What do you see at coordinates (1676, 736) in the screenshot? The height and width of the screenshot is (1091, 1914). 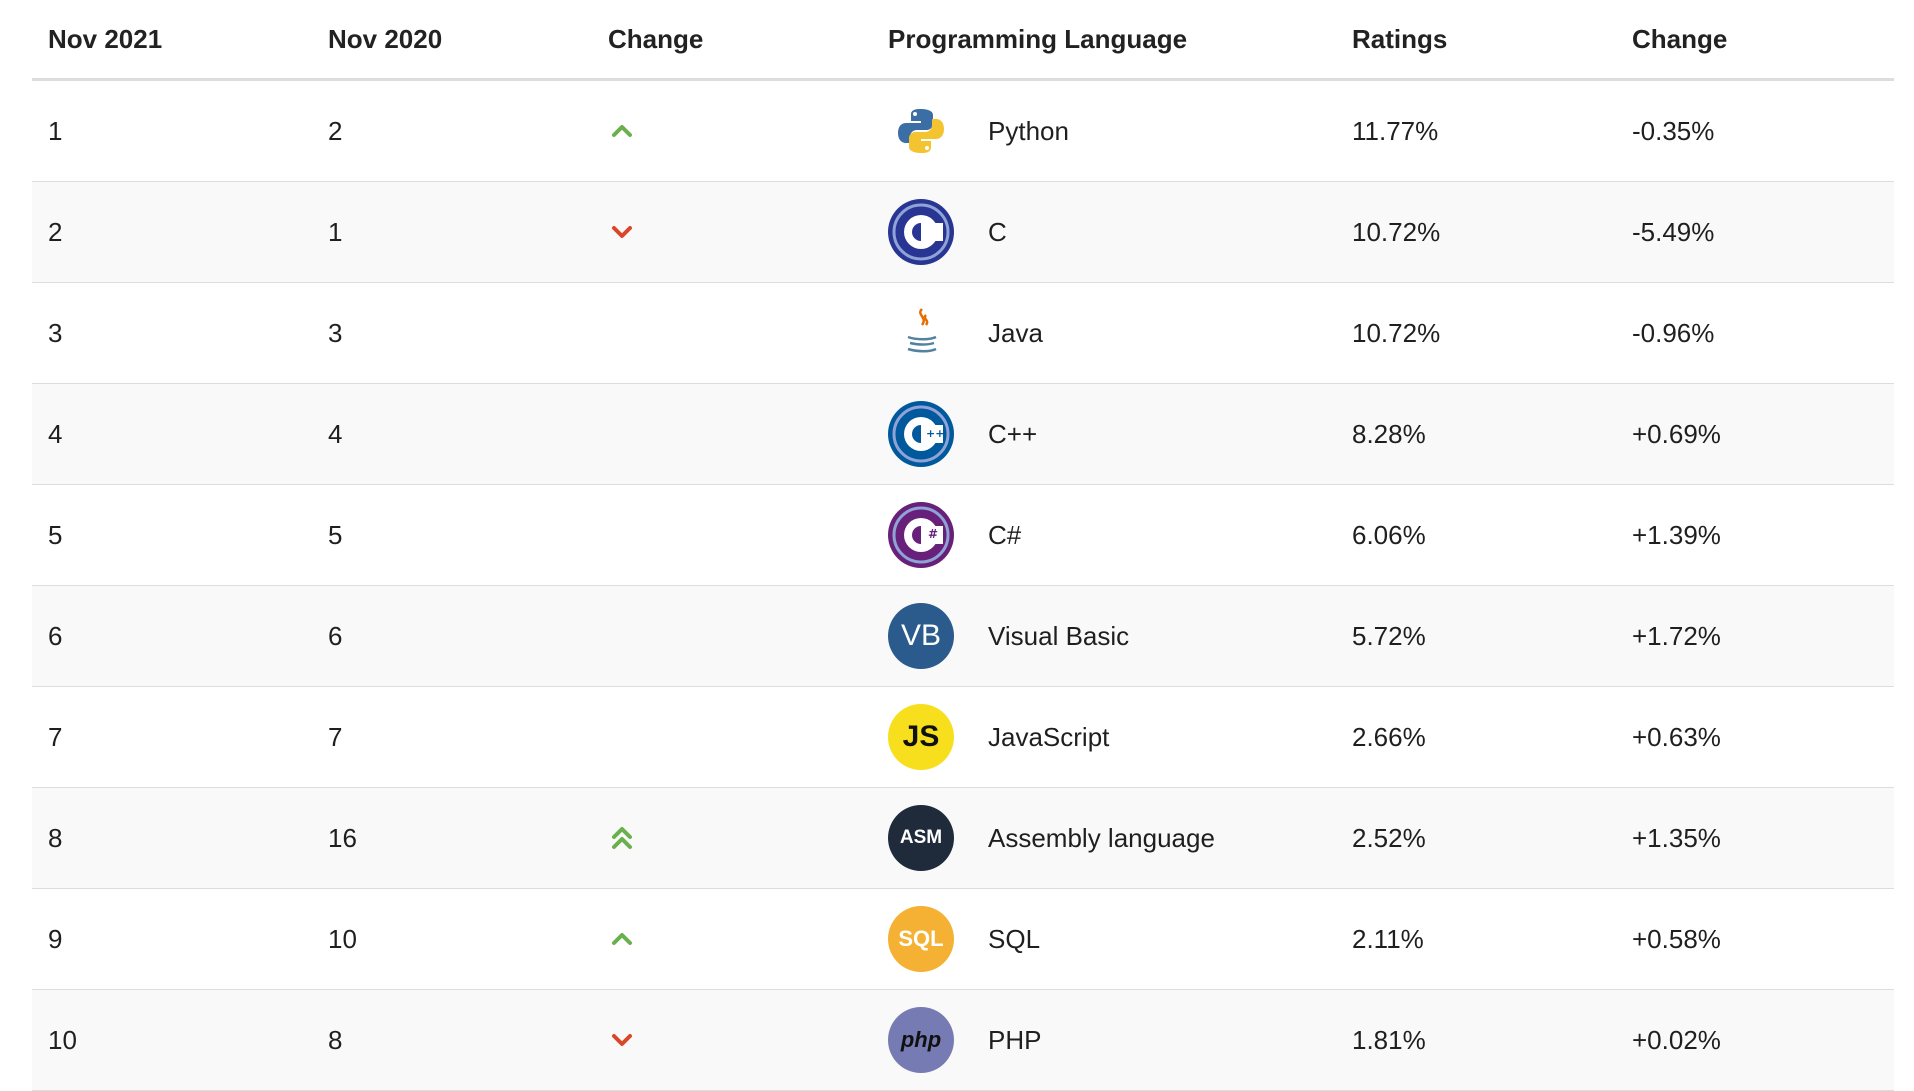 I see `rating-change: +0.63%` at bounding box center [1676, 736].